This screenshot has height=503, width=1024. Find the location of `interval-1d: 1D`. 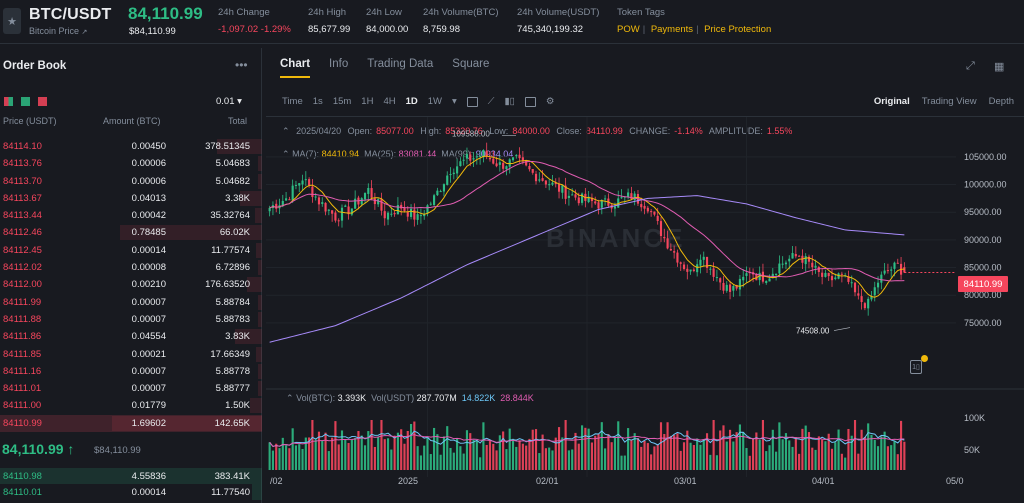

interval-1d: 1D is located at coordinates (411, 101).